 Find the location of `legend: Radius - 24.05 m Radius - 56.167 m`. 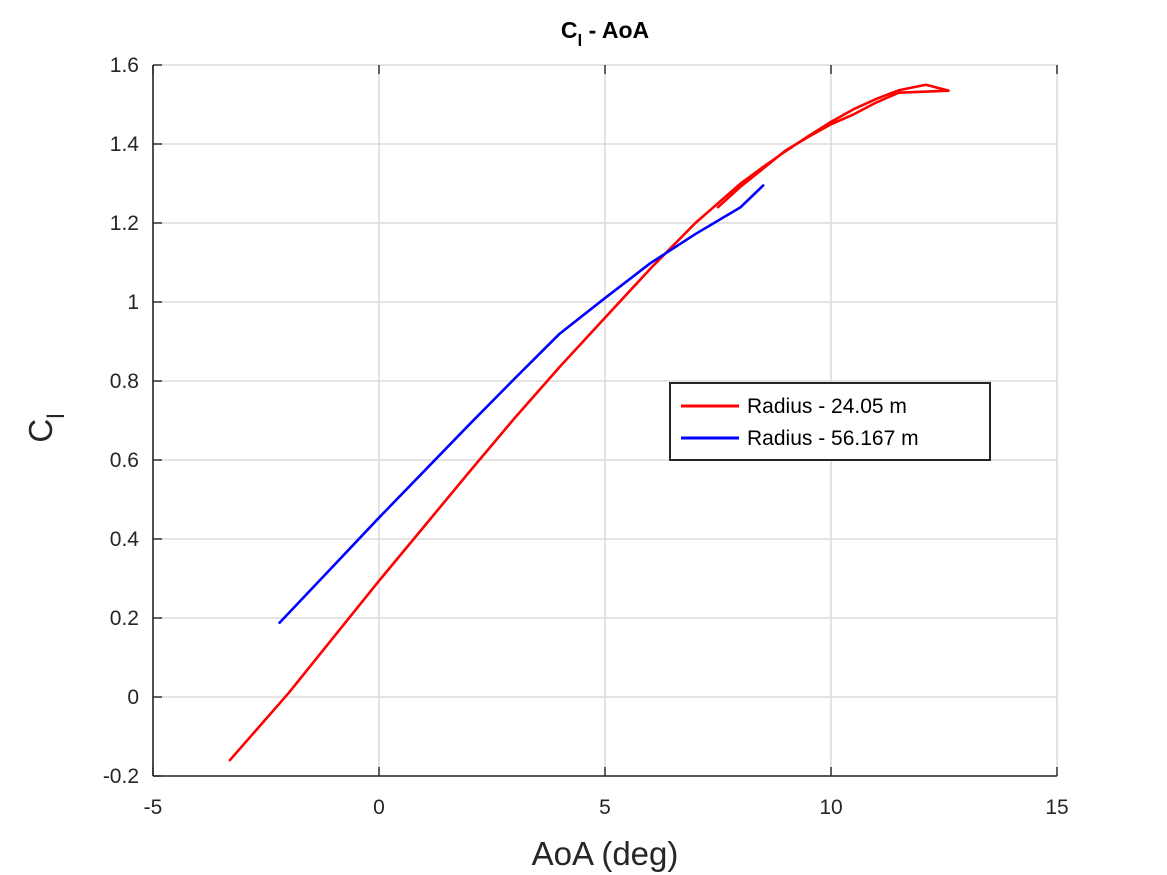

legend: Radius - 24.05 m Radius - 56.167 m is located at coordinates (830, 421).